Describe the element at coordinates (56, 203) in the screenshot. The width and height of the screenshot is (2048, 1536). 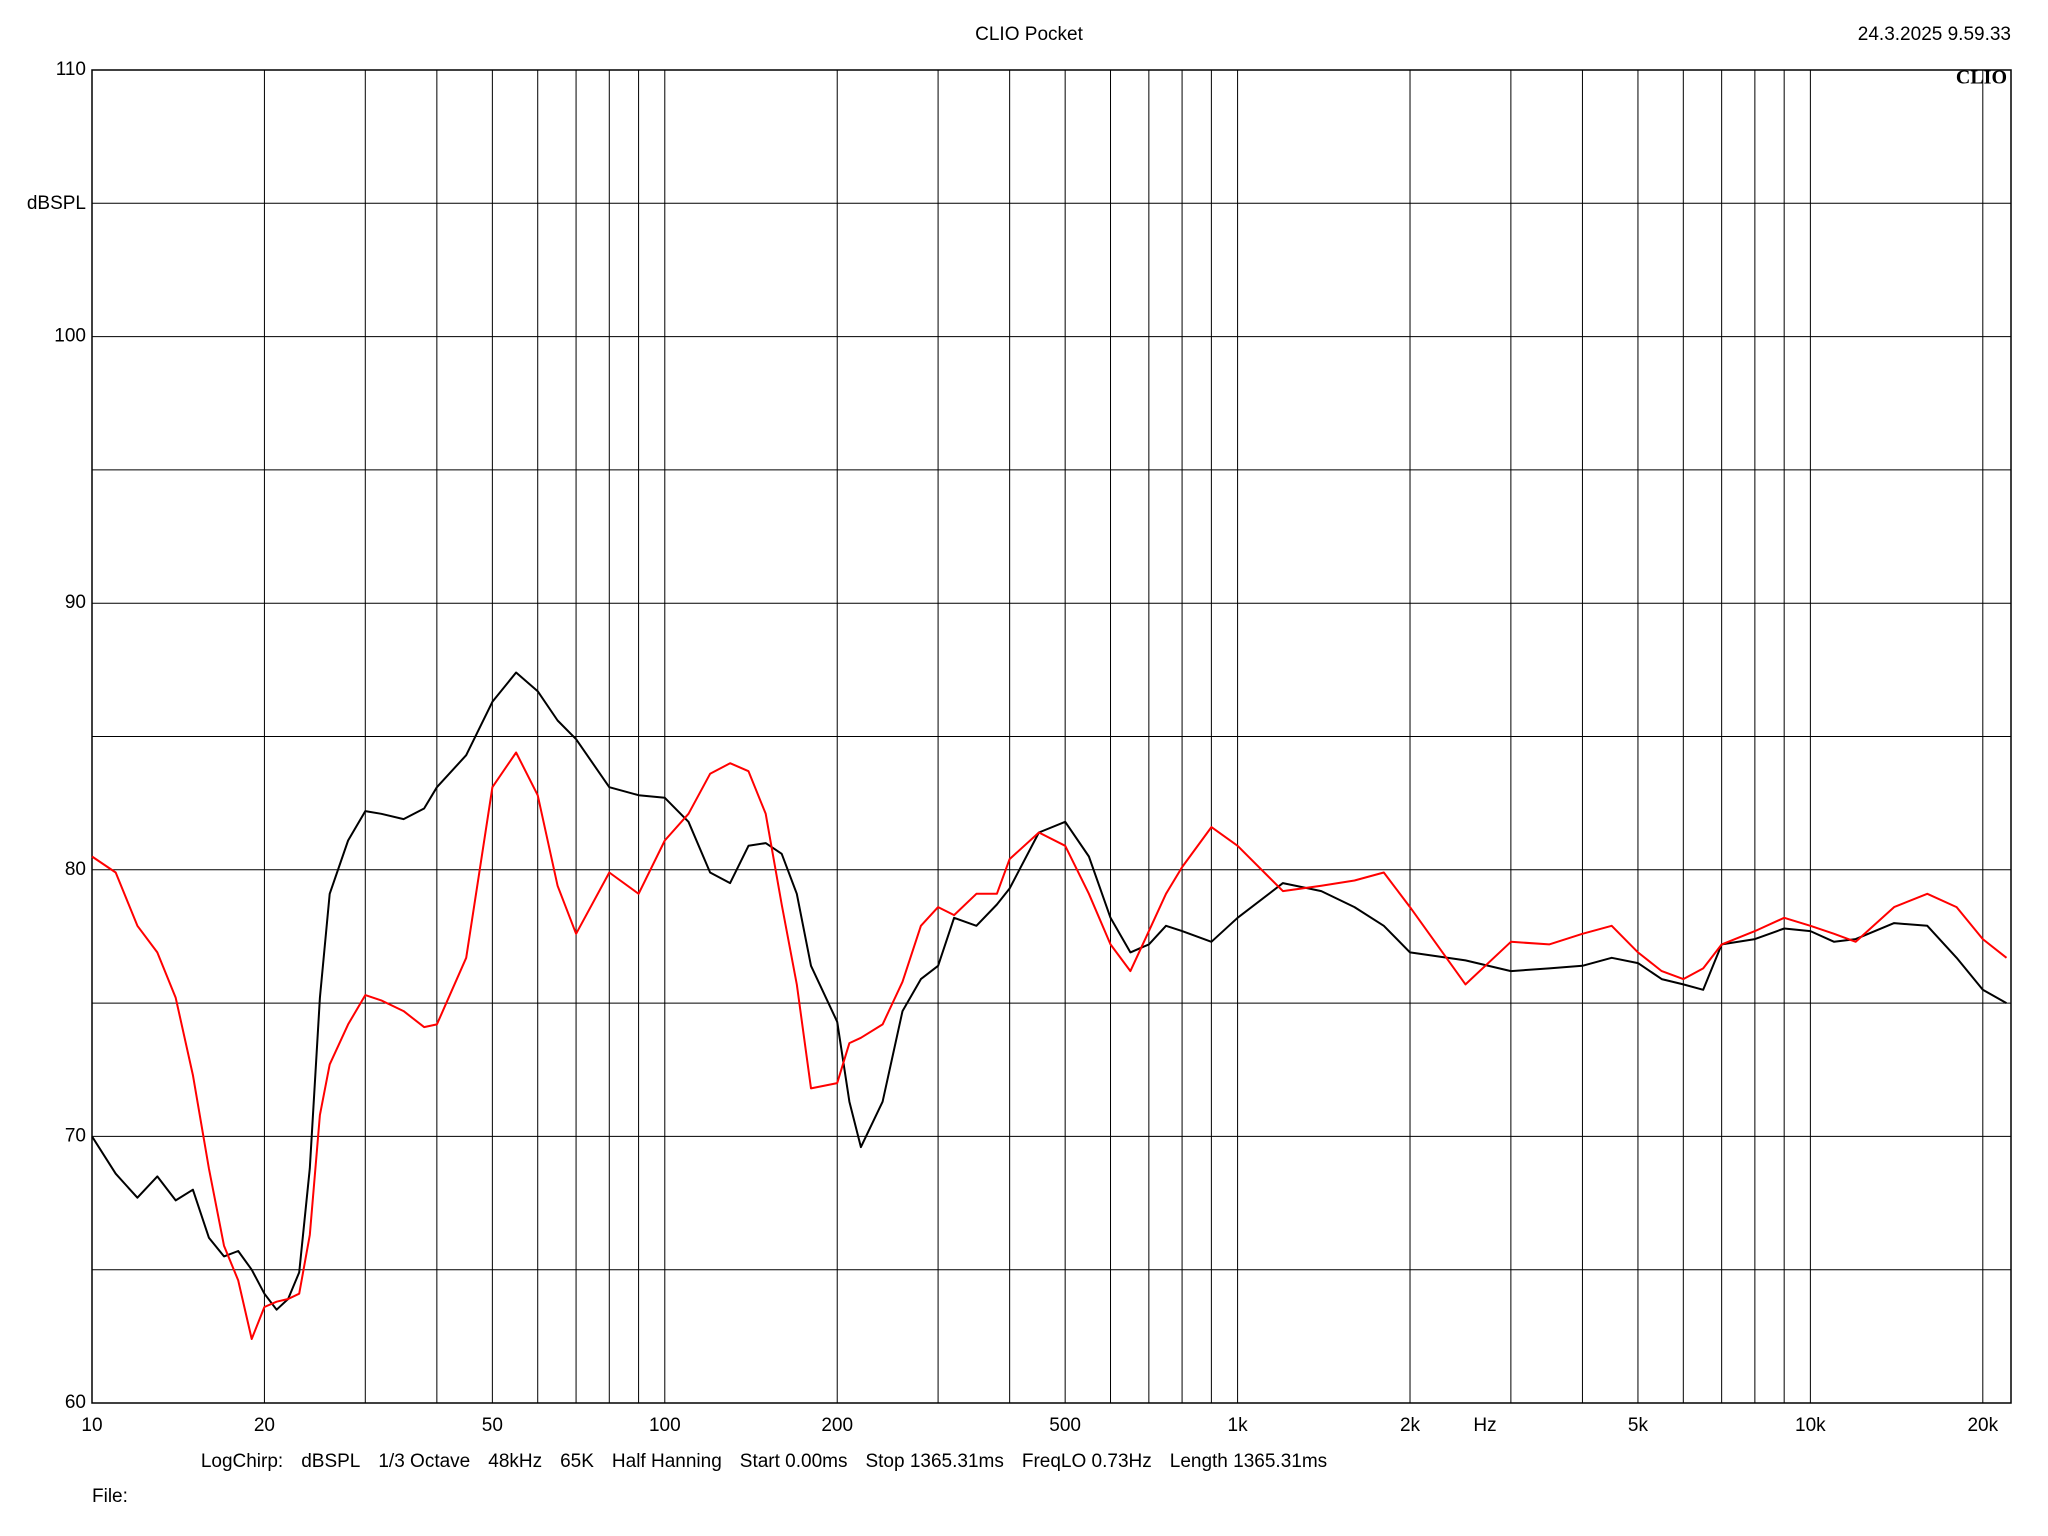
I see `y-axis-label: dBSPL` at that location.